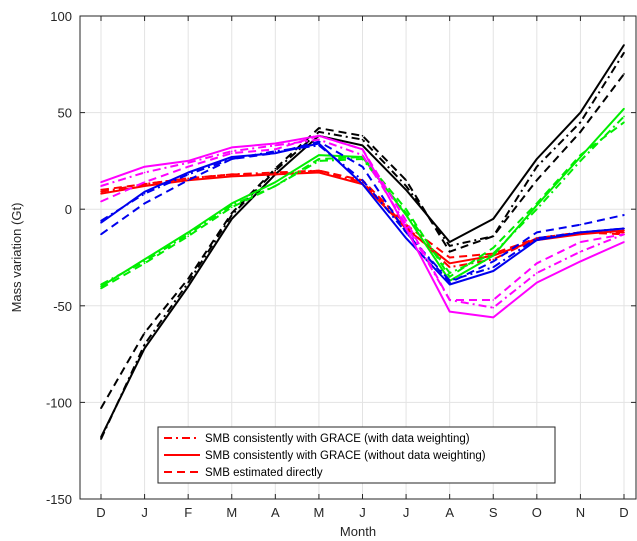  What do you see at coordinates (264, 473) in the screenshot?
I see `legend-label: SMB estimated directly` at bounding box center [264, 473].